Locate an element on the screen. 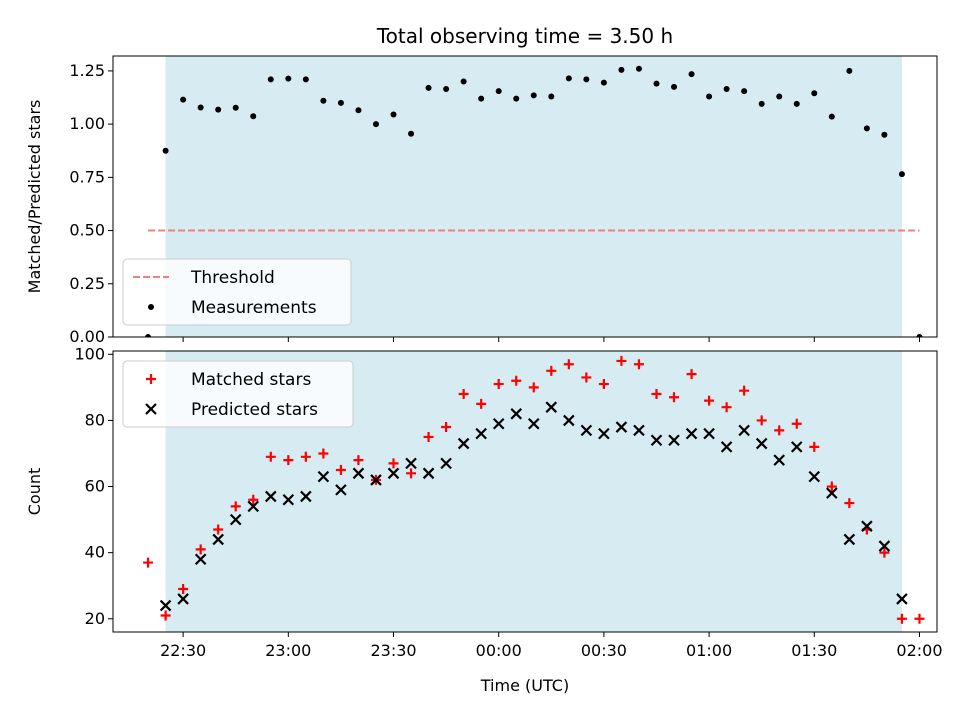 The height and width of the screenshot is (720, 960). legend-matched-handle is located at coordinates (151, 379).